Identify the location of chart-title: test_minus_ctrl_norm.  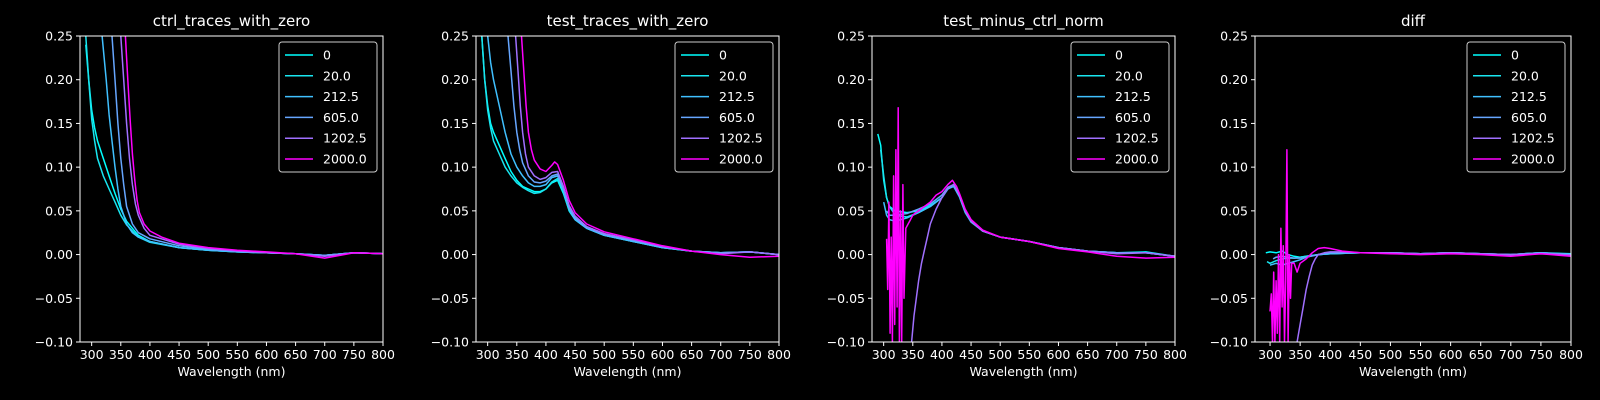
(1023, 21).